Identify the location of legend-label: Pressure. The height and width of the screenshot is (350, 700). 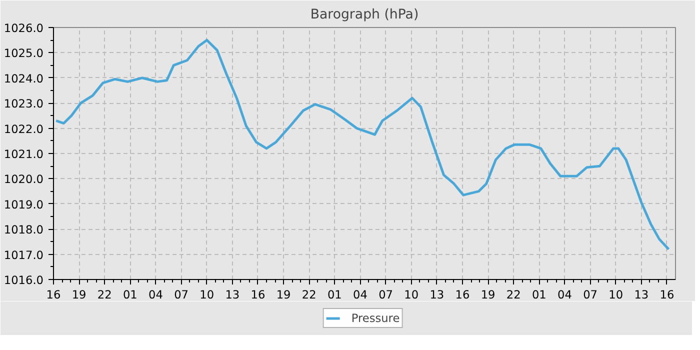
(375, 318).